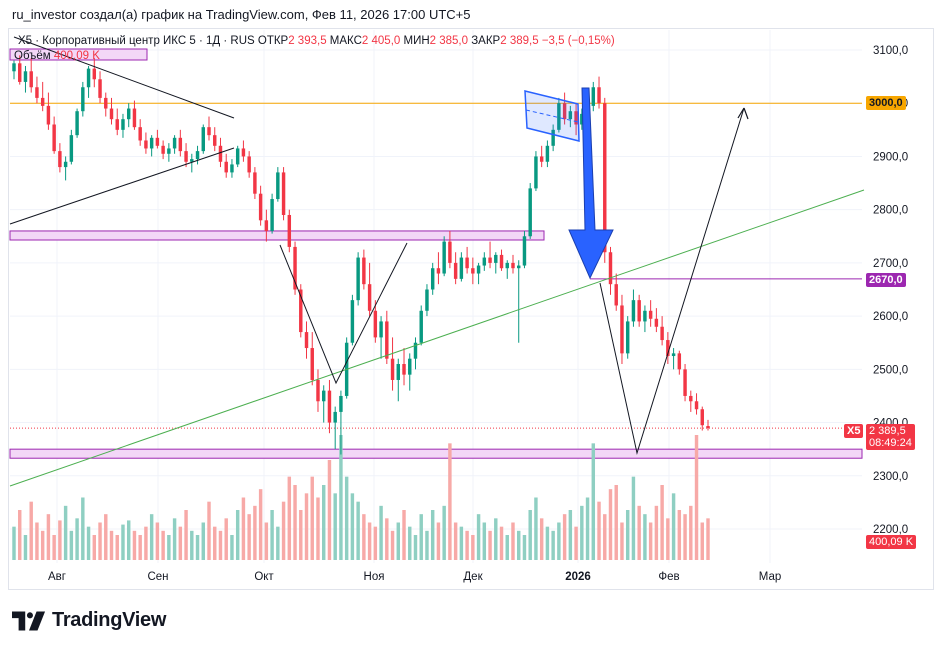  What do you see at coordinates (157, 577) in the screenshot?
I see `x-tick-label: Сен` at bounding box center [157, 577].